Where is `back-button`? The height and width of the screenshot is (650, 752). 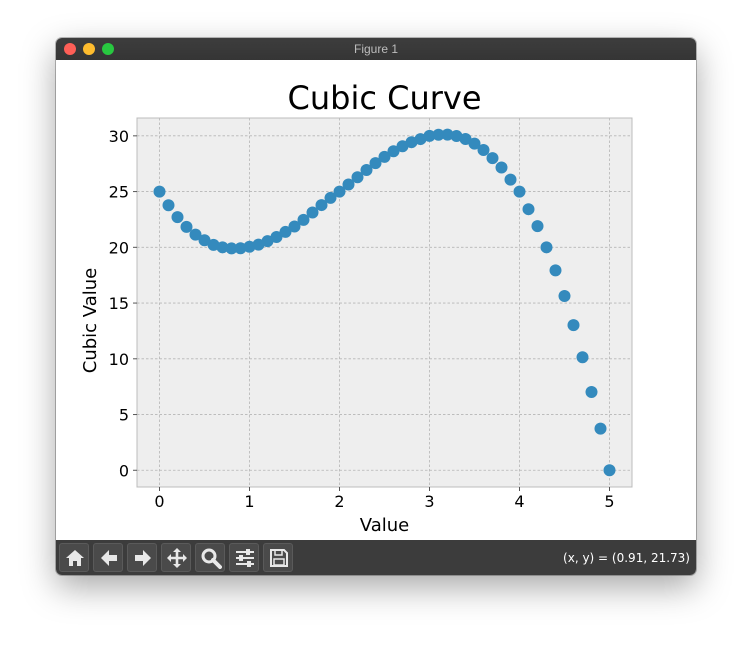
back-button is located at coordinates (108, 557).